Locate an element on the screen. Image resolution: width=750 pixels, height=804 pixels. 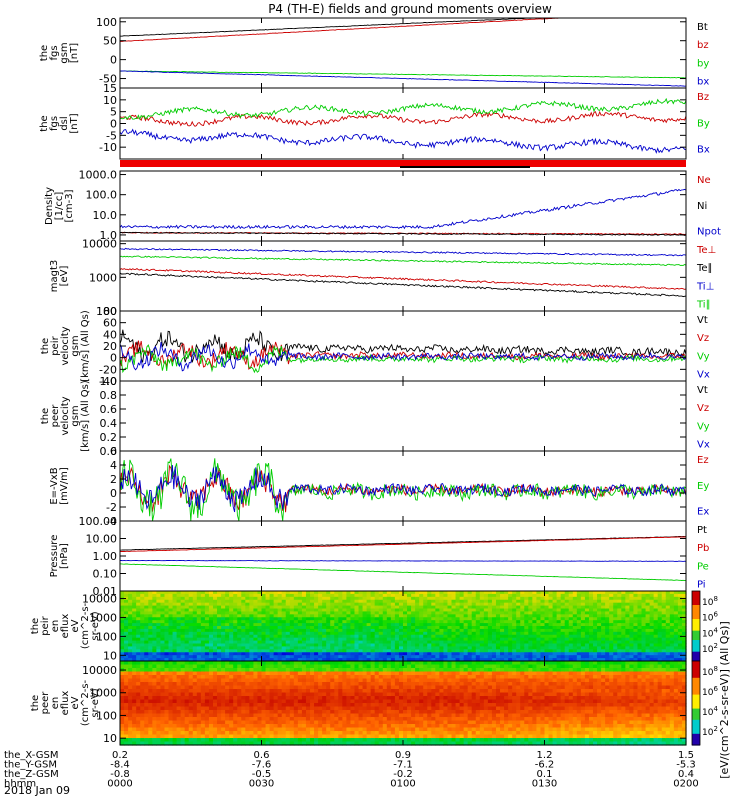
legend-Vy: Vy is located at coordinates (703, 356).